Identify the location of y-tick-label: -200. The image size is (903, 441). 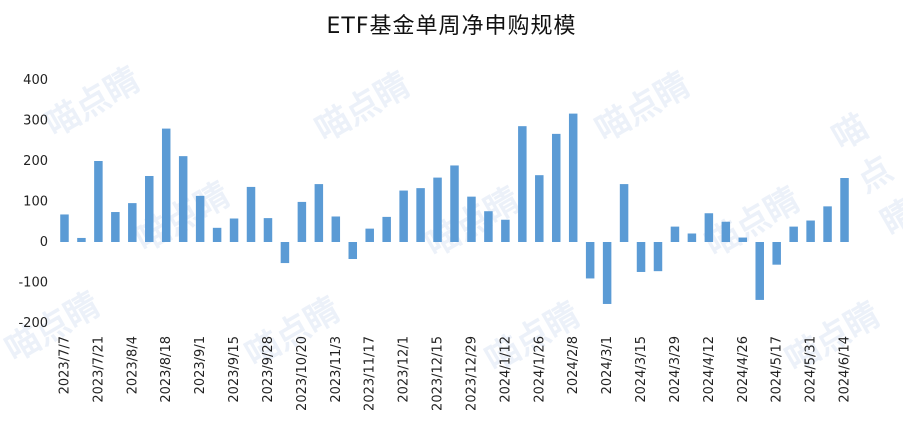
(33, 323).